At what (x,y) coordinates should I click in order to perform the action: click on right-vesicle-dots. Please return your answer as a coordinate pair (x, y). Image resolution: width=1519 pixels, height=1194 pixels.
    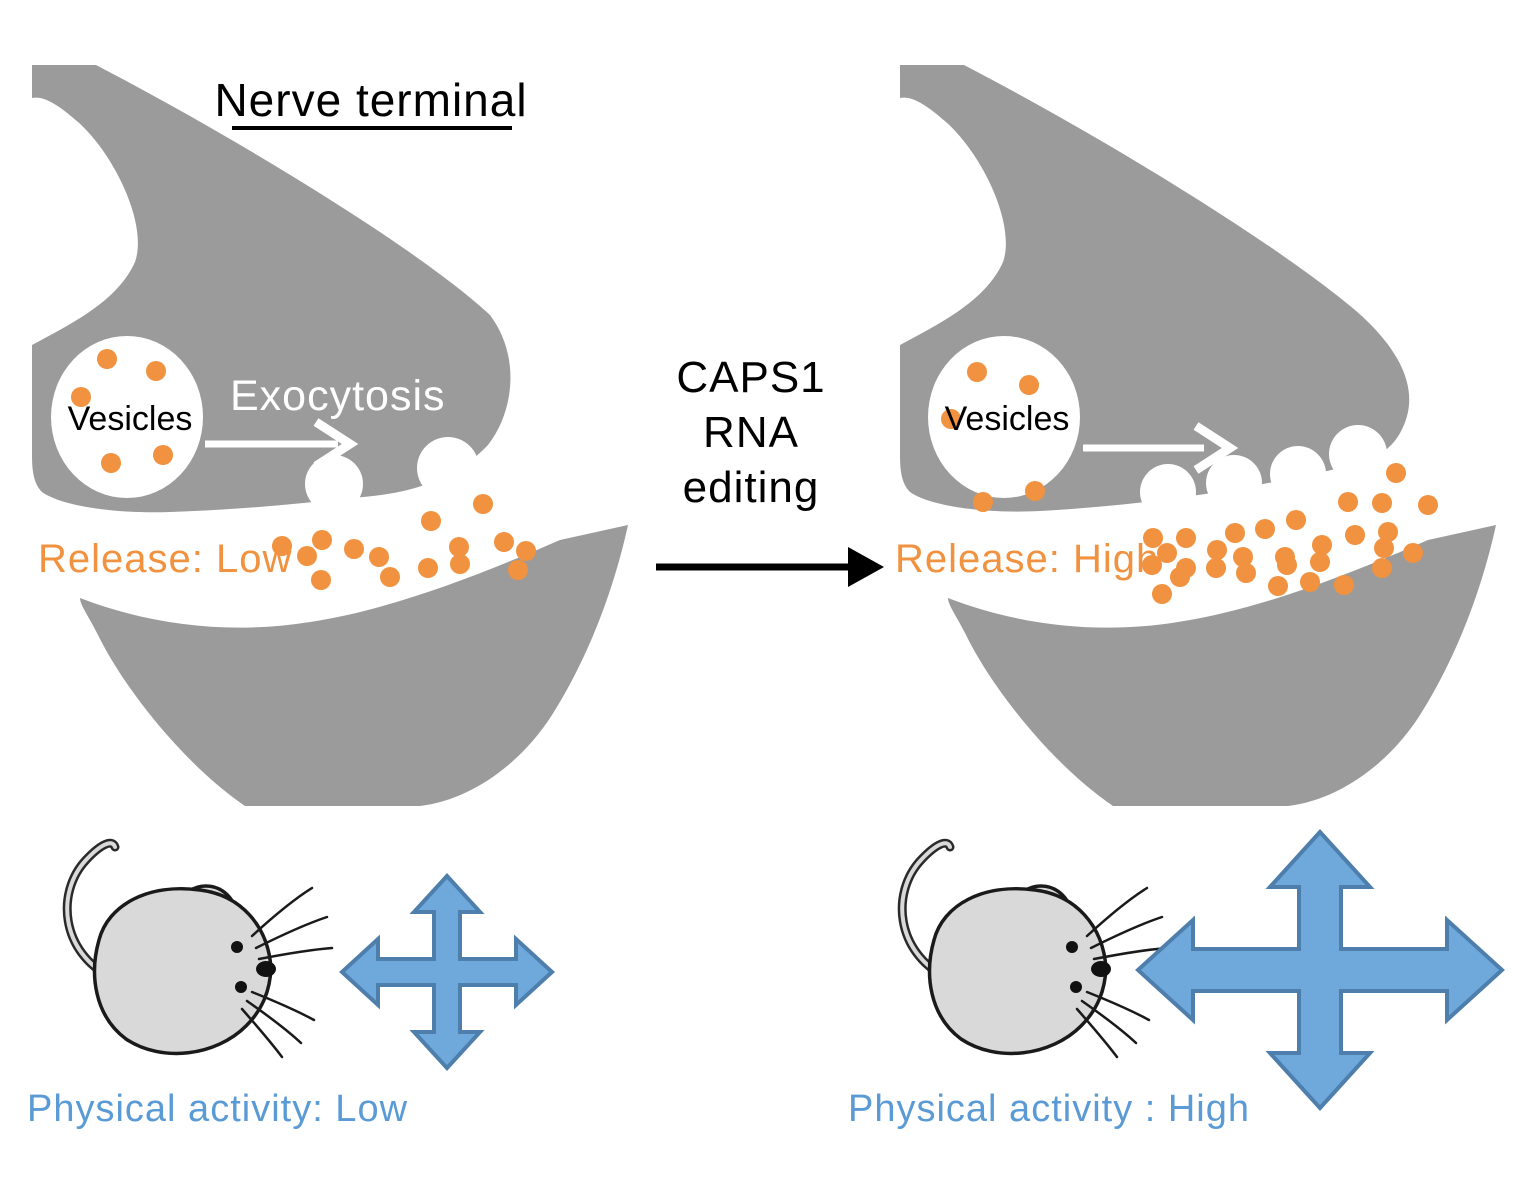
    Looking at the image, I should click on (993, 437).